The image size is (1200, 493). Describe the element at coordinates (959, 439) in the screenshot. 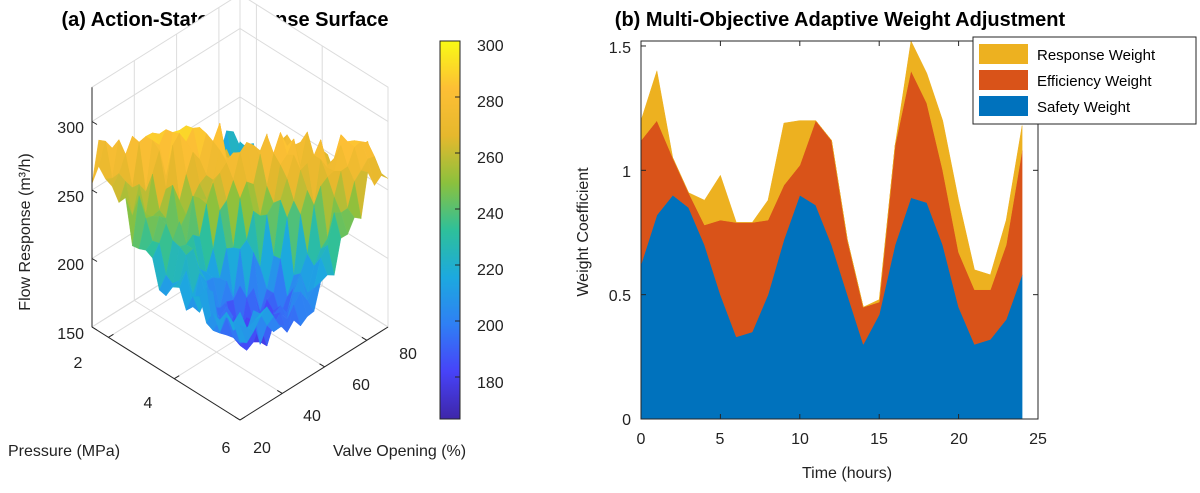

I see `b-x-tick-20: 20` at that location.